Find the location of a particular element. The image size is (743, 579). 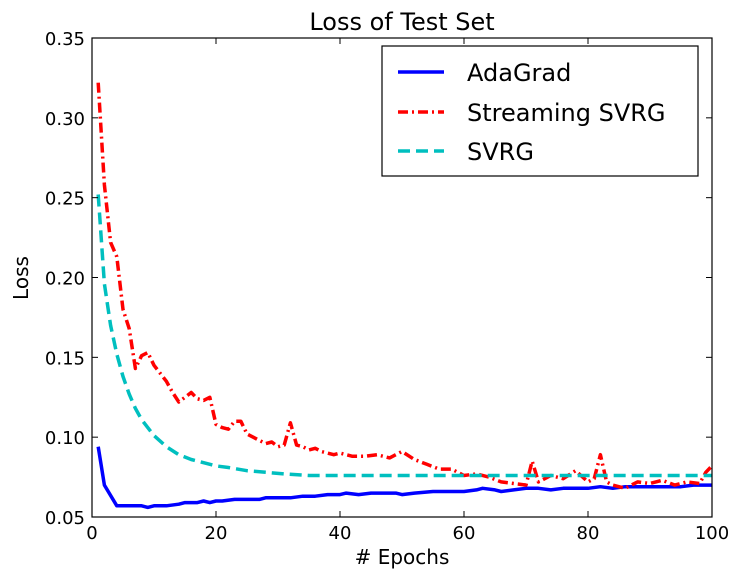

y-tick-label: 0.25 is located at coordinates (65, 199).